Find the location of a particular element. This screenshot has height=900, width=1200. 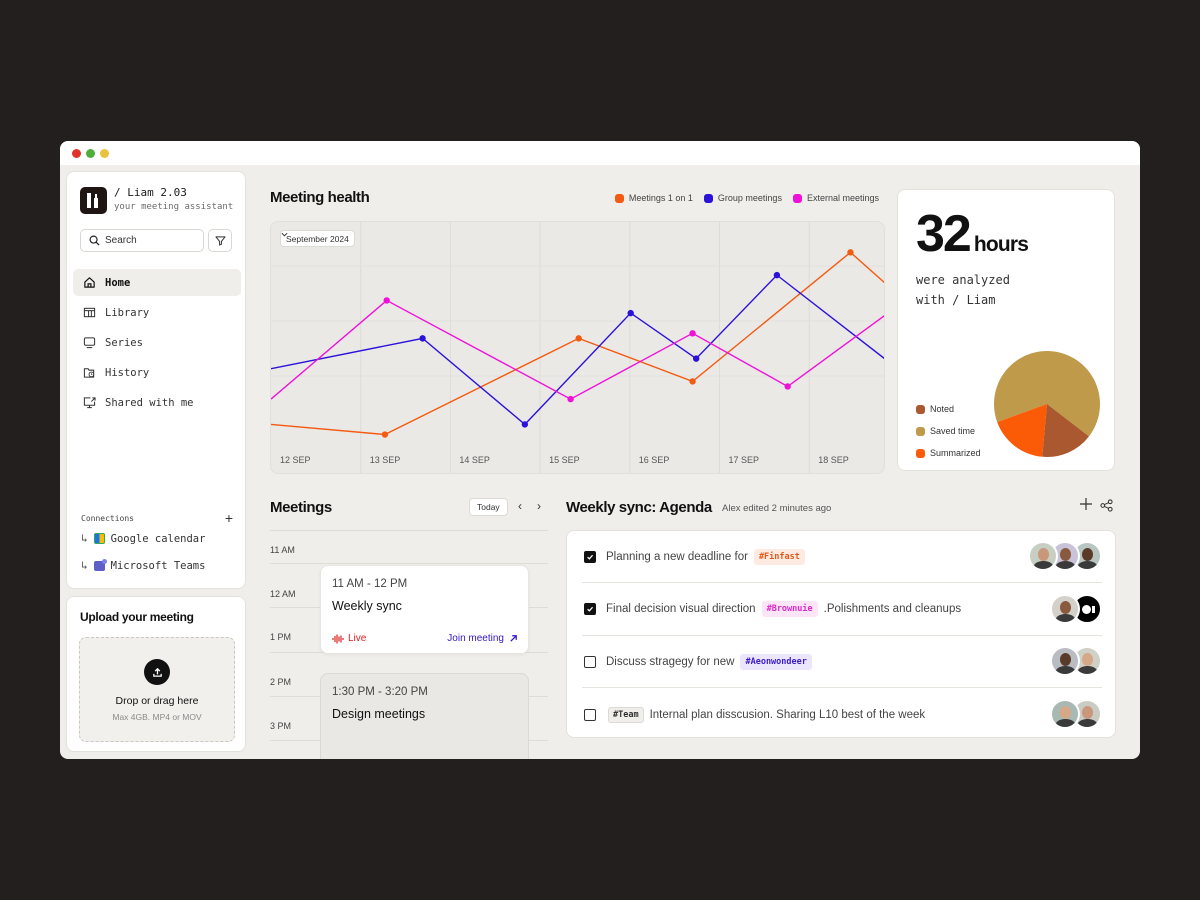

legend-item: Meetings 1 on 1 is located at coordinates (653, 198).